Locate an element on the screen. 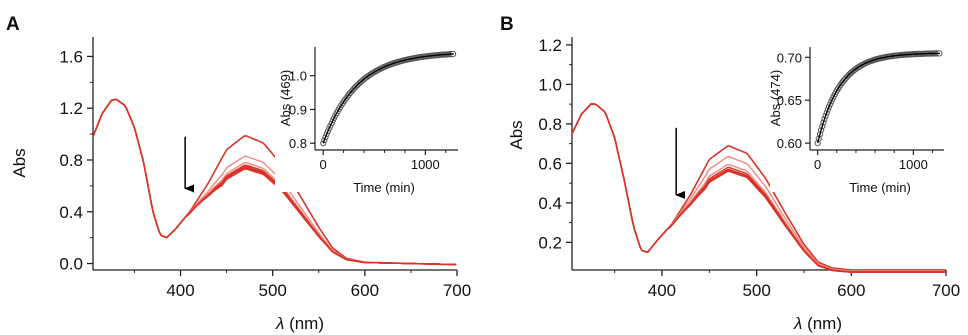 The image size is (968, 335). panel-b-x-axis-unit: (nm) is located at coordinates (822, 323).